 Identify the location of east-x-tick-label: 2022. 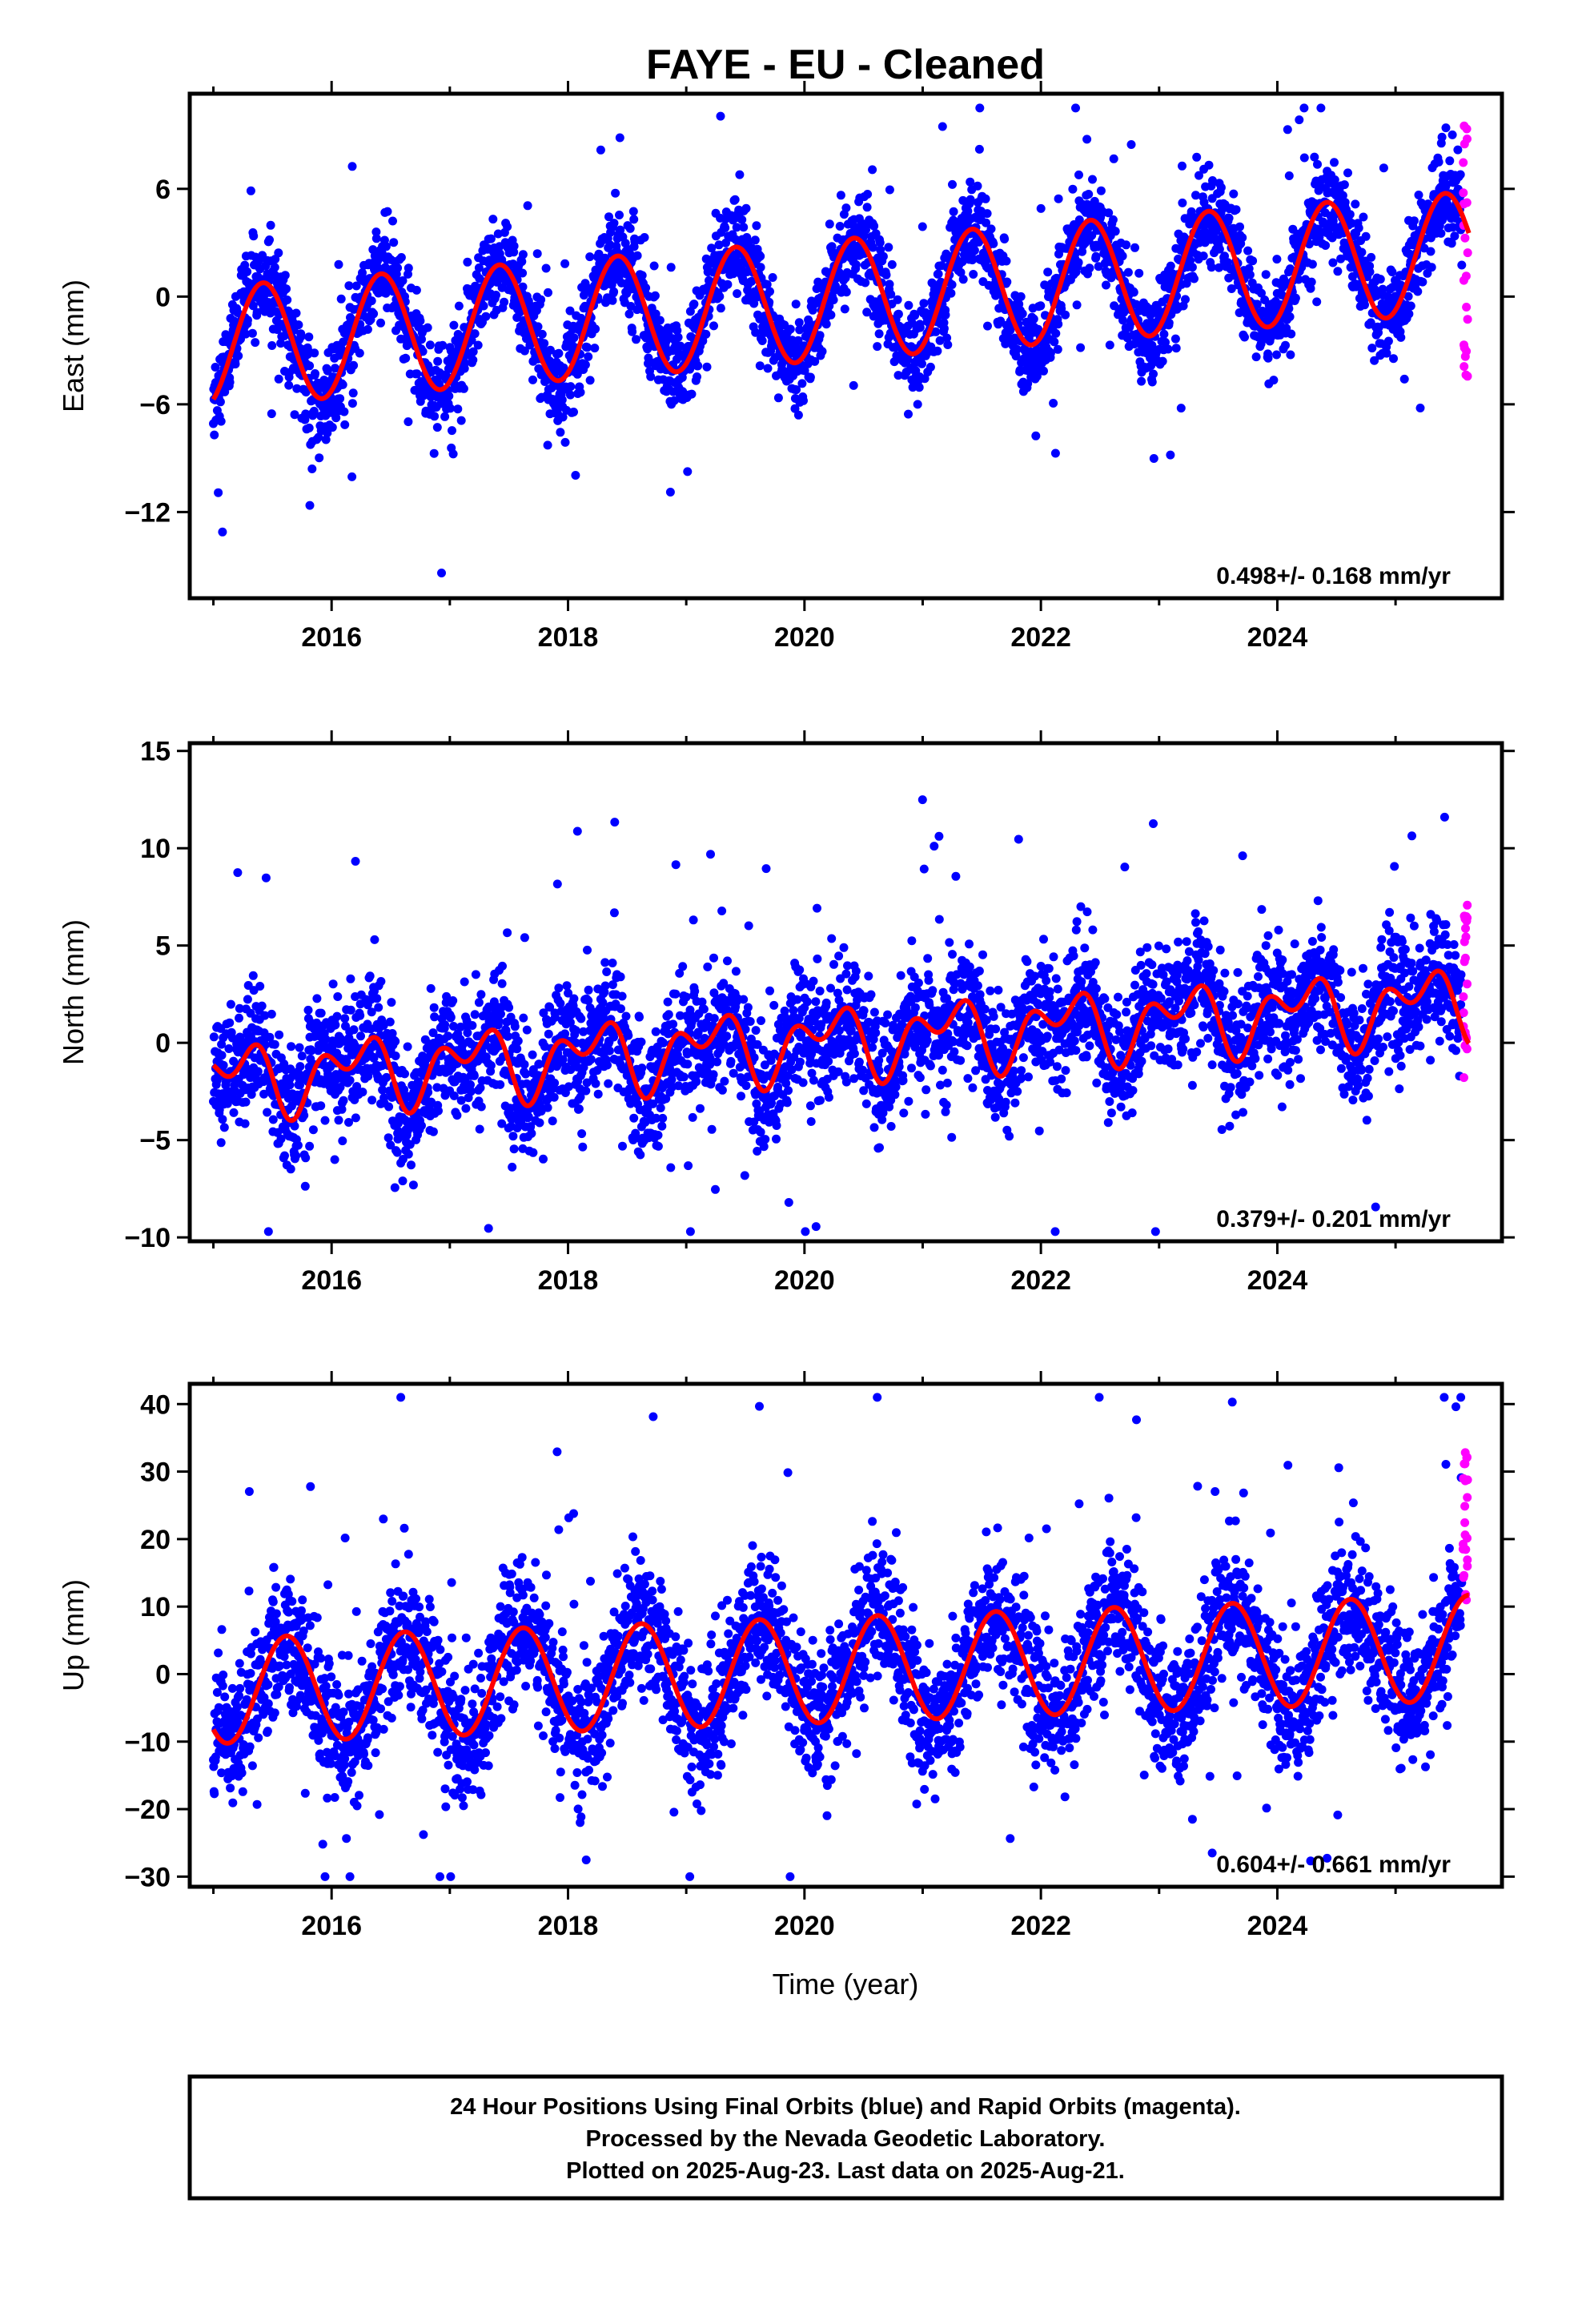
(1040, 637).